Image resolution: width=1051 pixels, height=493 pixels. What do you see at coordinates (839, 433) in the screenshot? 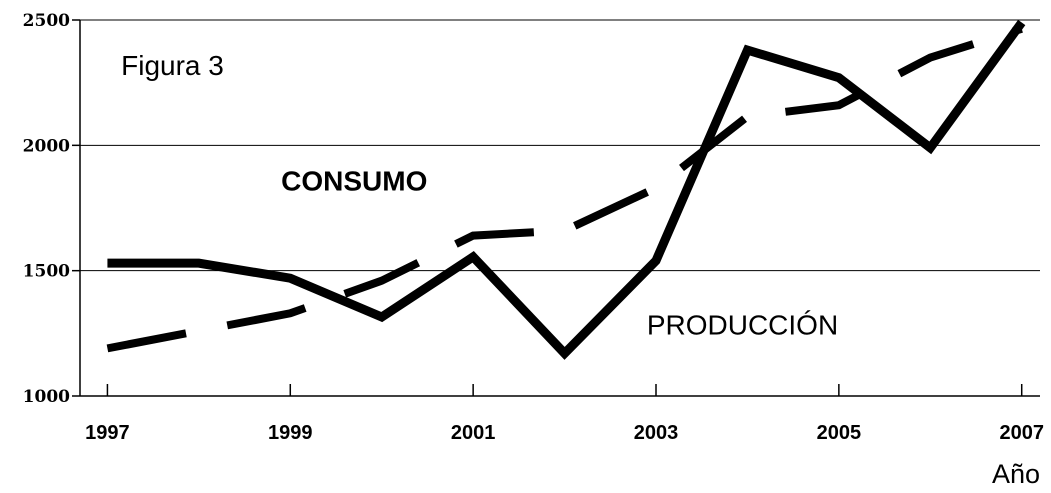
I see `x-tick-label: 2005` at bounding box center [839, 433].